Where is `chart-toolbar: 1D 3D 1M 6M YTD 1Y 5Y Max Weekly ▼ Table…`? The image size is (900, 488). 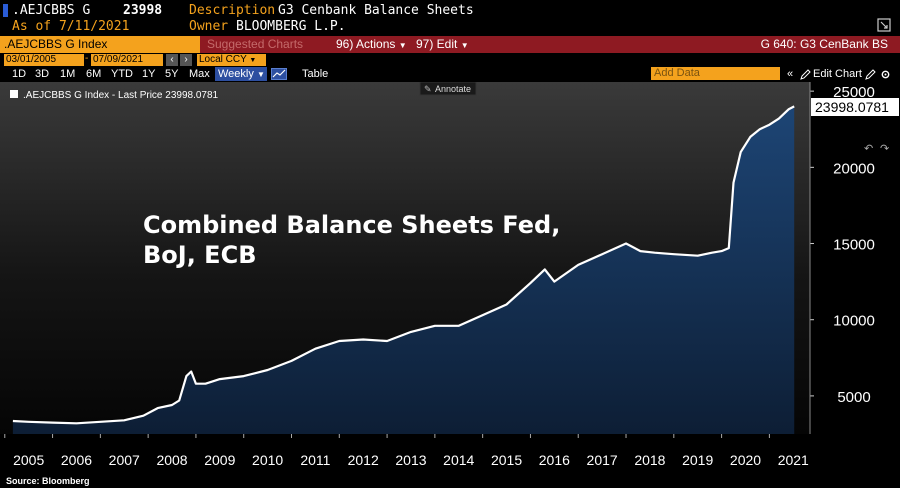 chart-toolbar: 1D 3D 1M 6M YTD 1Y 5Y Max Weekly ▼ Table… is located at coordinates (450, 74).